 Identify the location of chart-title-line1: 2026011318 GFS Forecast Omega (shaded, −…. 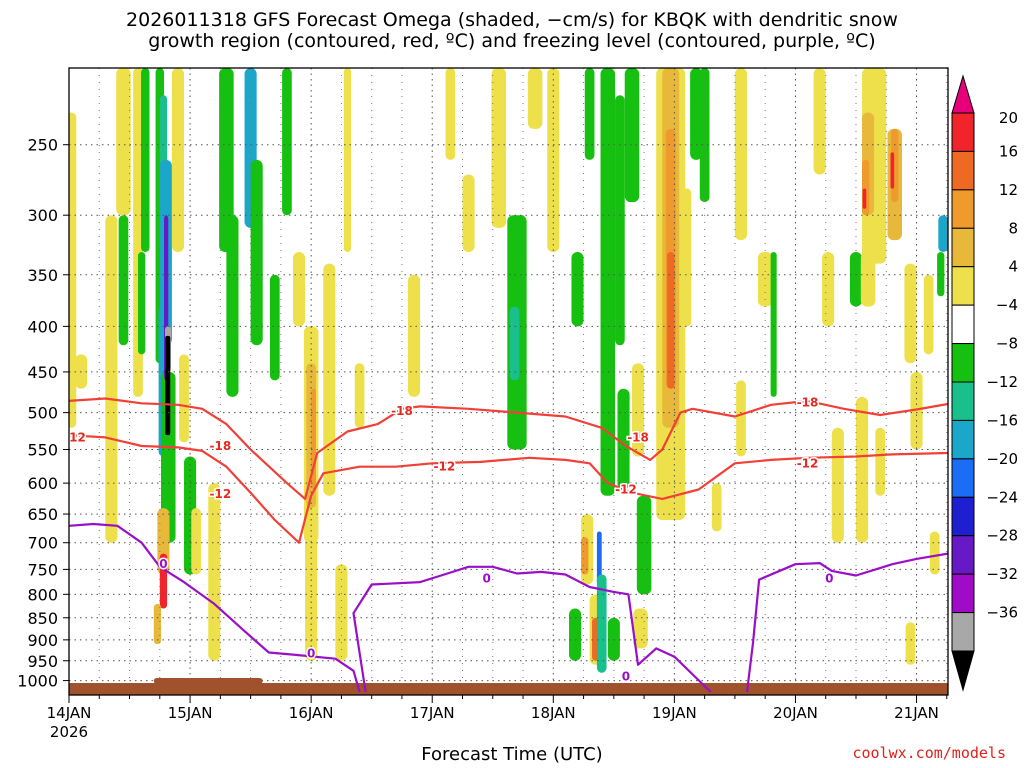
(512, 20).